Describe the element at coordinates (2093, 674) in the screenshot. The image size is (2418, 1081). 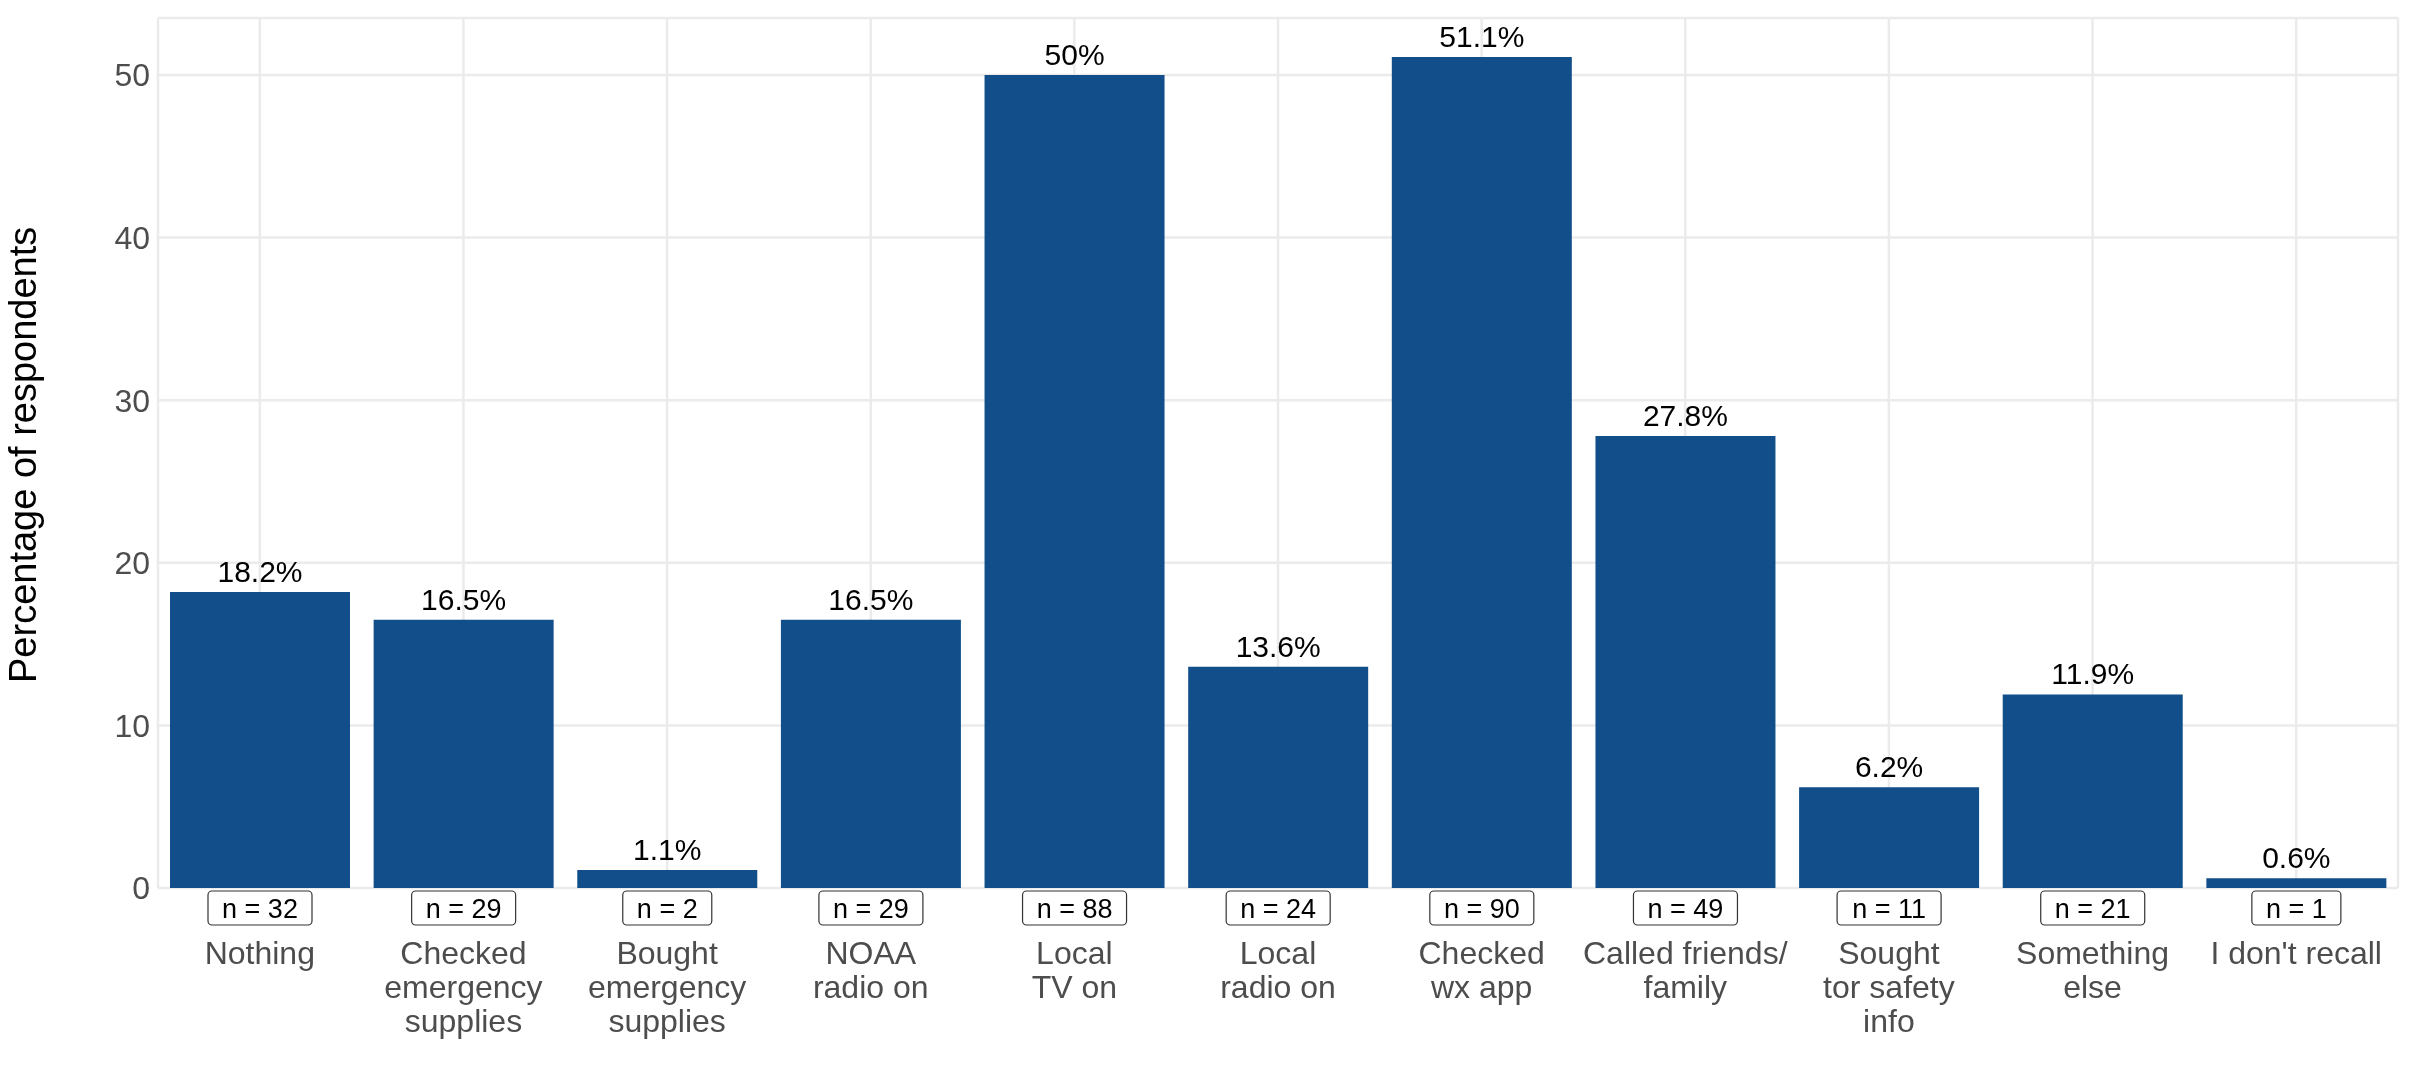
I see `data-label: 11.9%` at that location.